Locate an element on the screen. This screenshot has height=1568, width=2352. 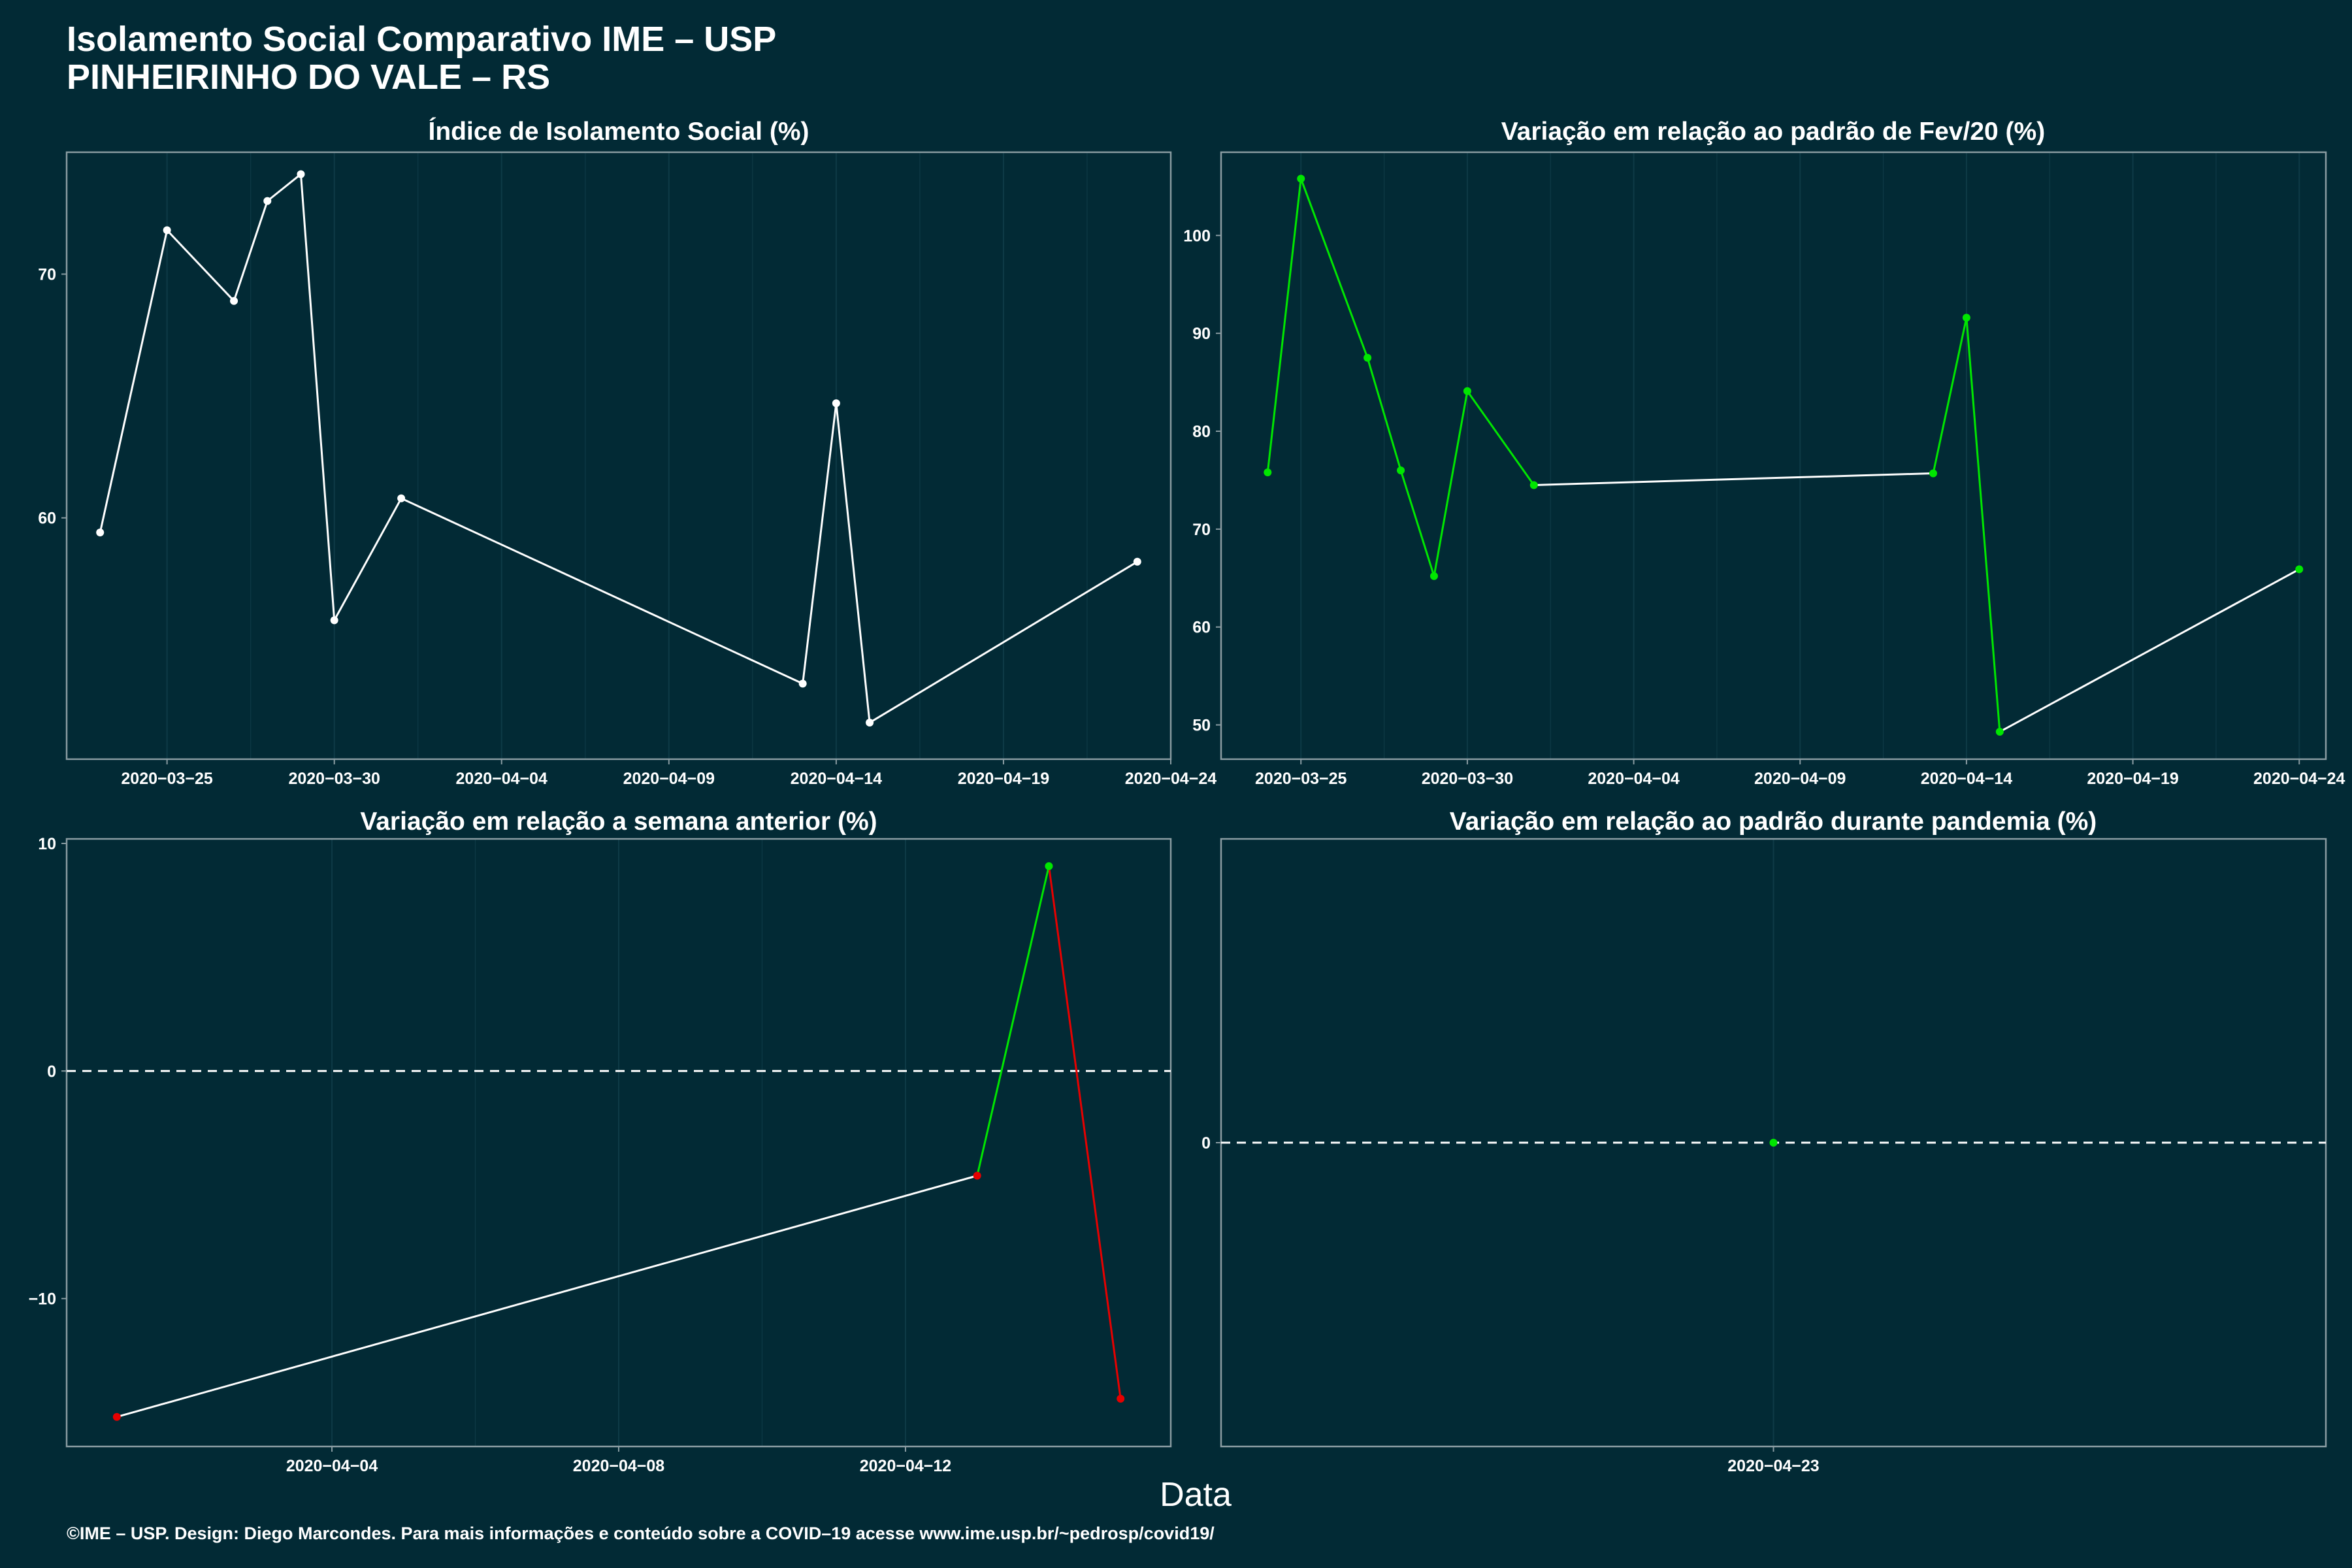
y-tick-label: 80 is located at coordinates (1201, 432).